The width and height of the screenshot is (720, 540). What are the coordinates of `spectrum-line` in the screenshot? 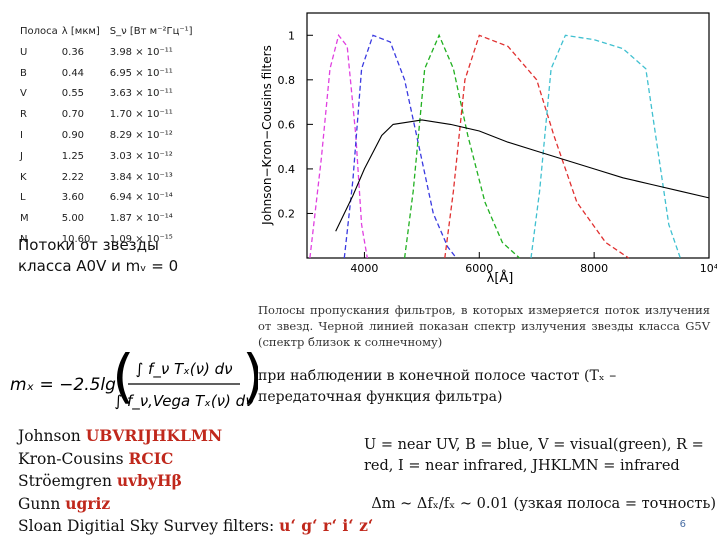 It's located at (522, 175).